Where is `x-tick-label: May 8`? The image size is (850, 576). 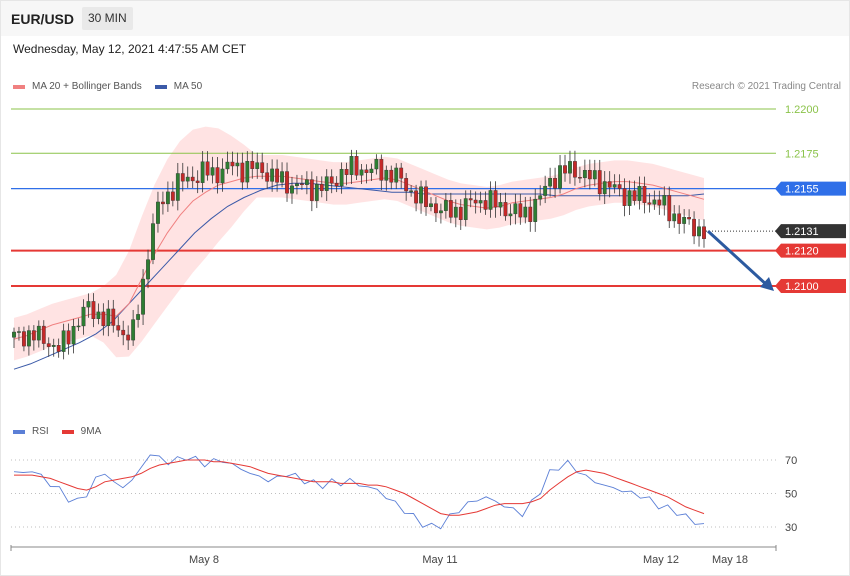
x-tick-label: May 8 is located at coordinates (204, 560).